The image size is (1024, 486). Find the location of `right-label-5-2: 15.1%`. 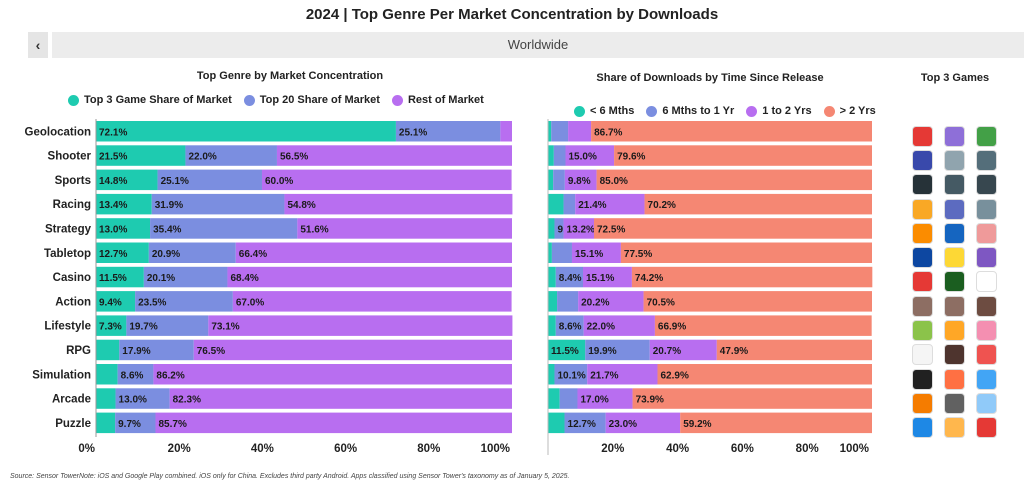

right-label-5-2: 15.1% is located at coordinates (589, 254).